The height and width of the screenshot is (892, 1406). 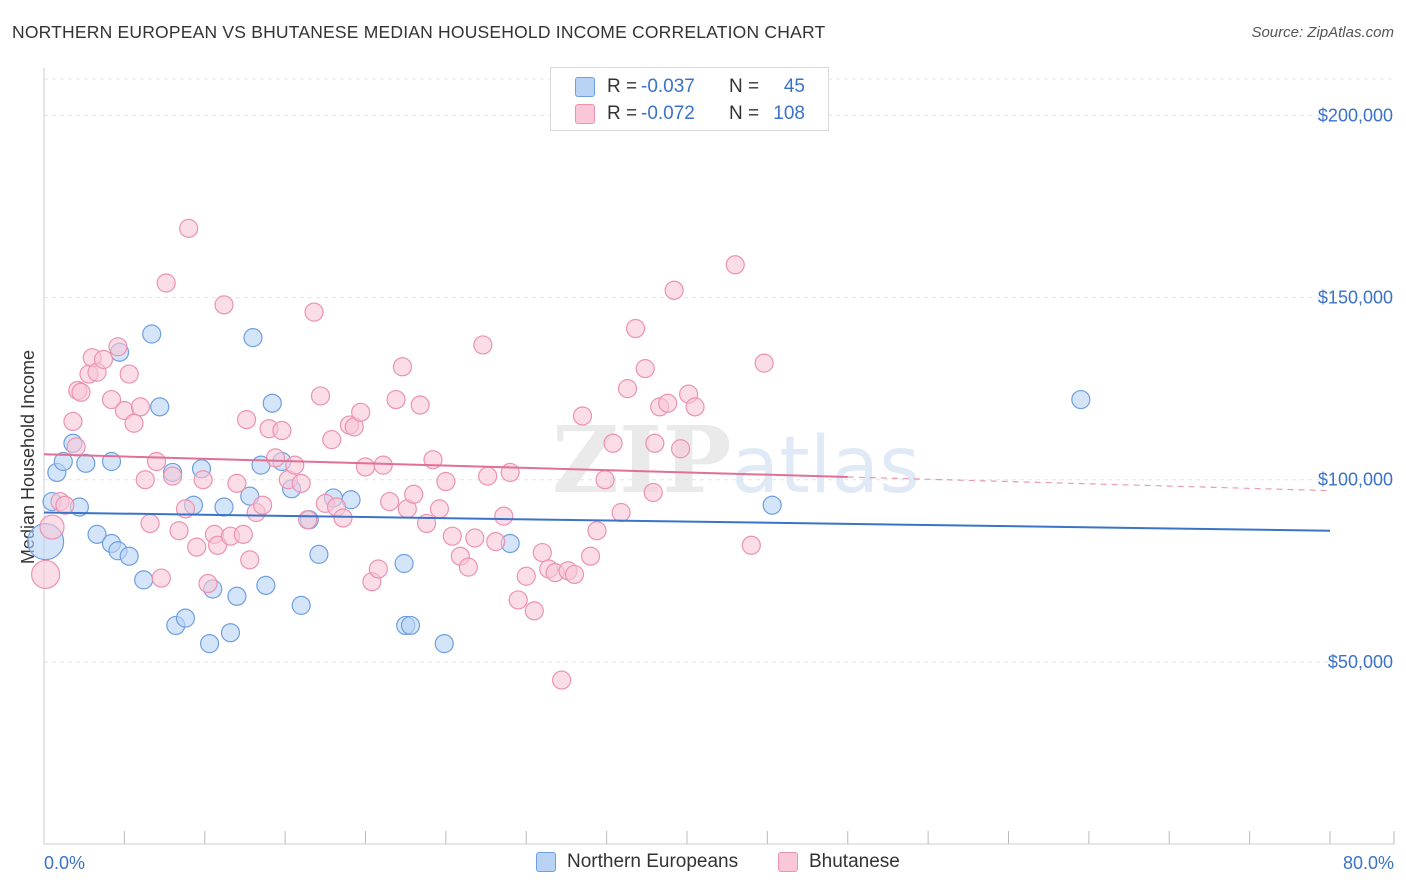 What do you see at coordinates (622, 113) in the screenshot?
I see `legend-r-label: R =` at bounding box center [622, 113].